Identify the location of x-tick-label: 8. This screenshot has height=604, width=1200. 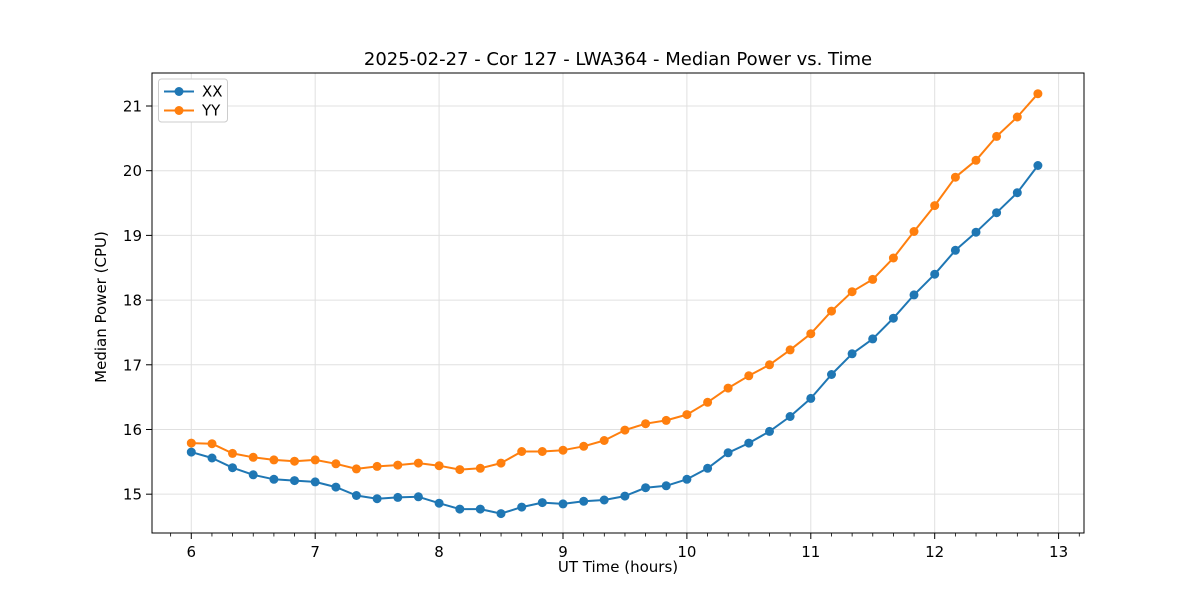
(439, 552).